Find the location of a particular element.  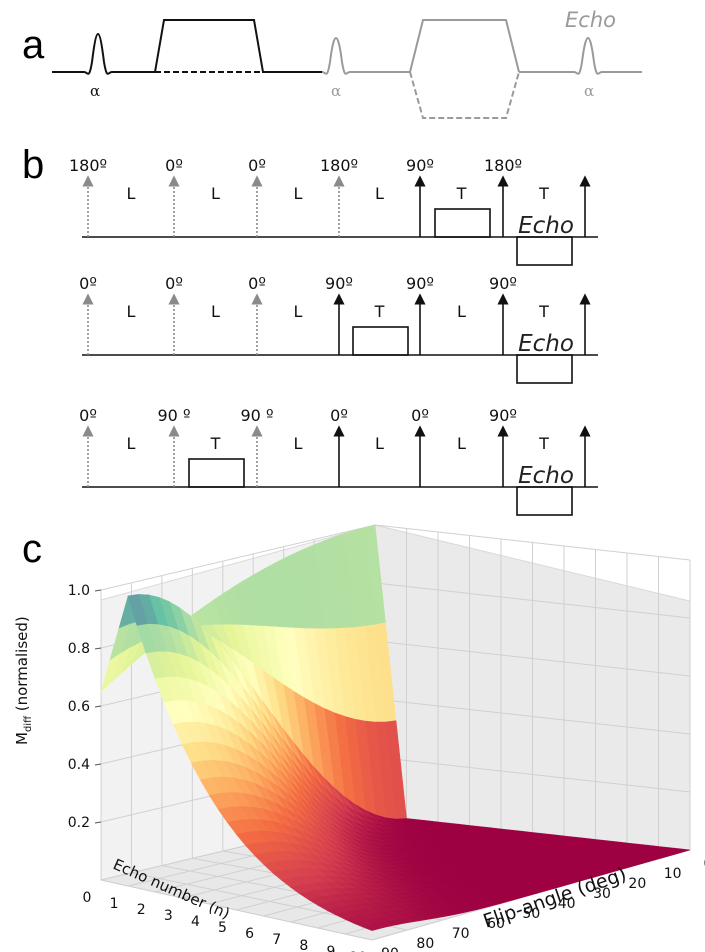

y-tick-label: 70 is located at coordinates (461, 934).